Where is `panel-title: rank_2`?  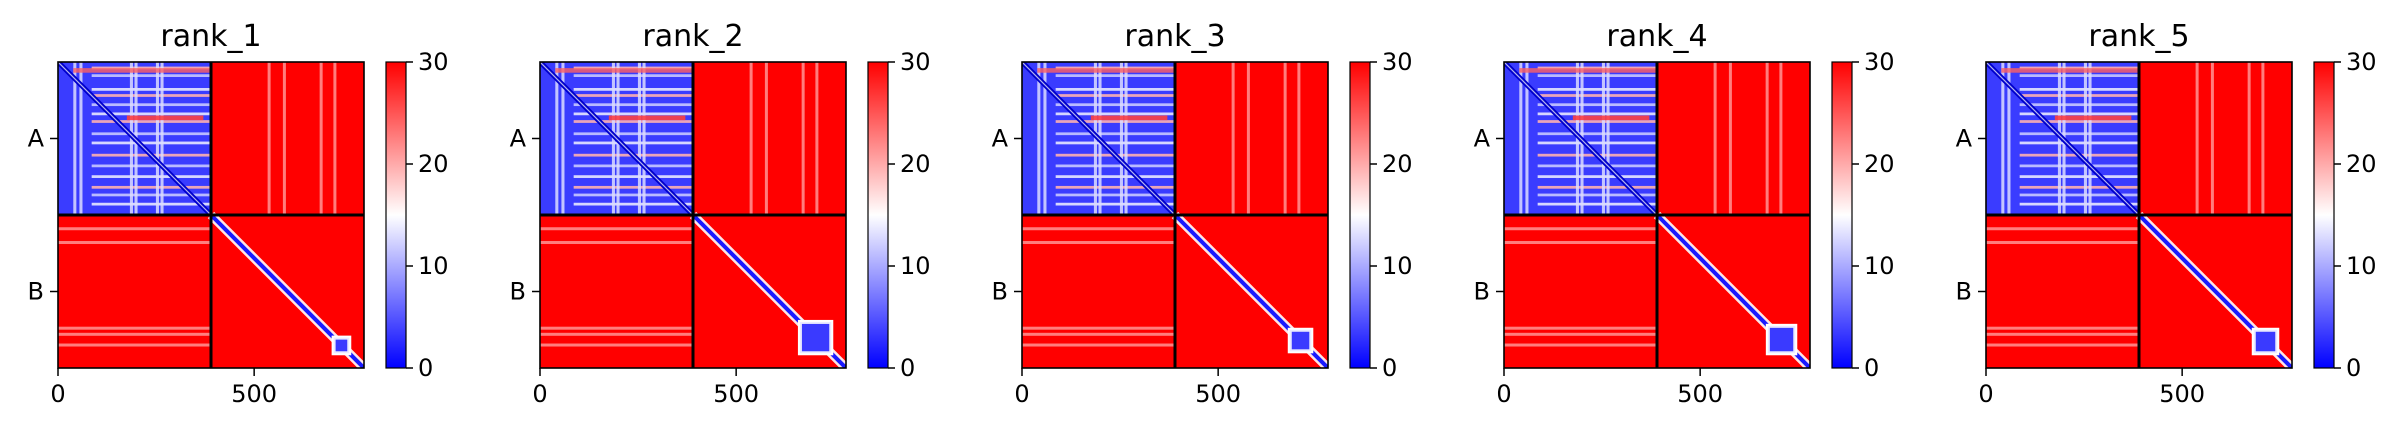 panel-title: rank_2 is located at coordinates (692, 36).